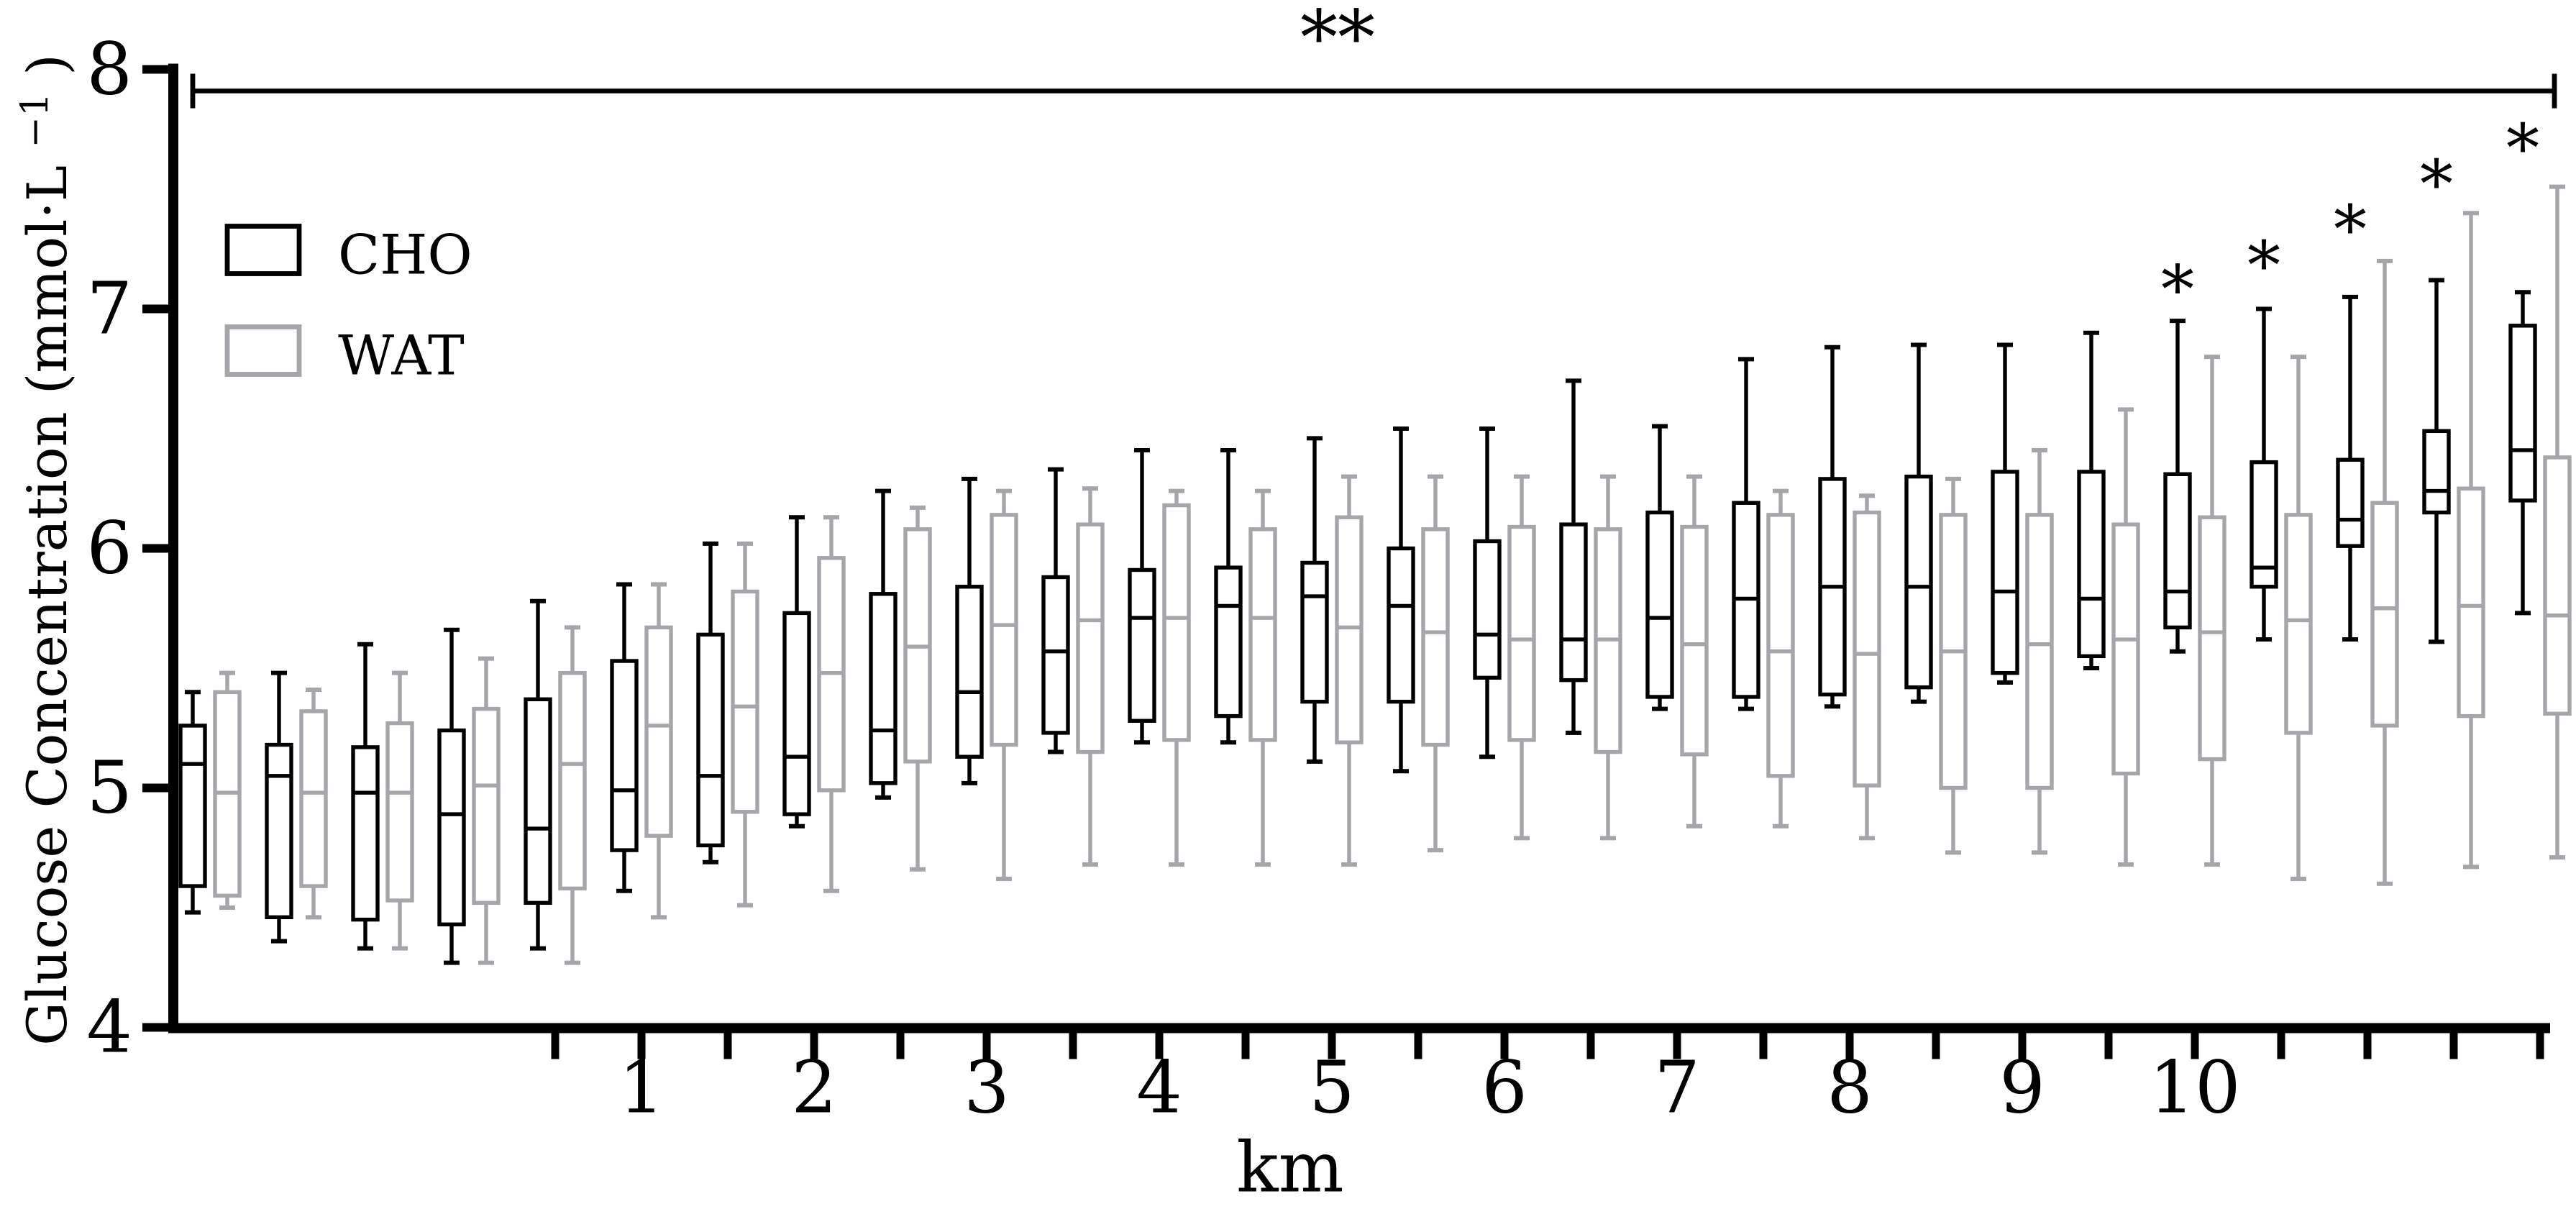 This screenshot has height=1209, width=2576. I want to click on box-wat-slot13, so click(1262, 677).